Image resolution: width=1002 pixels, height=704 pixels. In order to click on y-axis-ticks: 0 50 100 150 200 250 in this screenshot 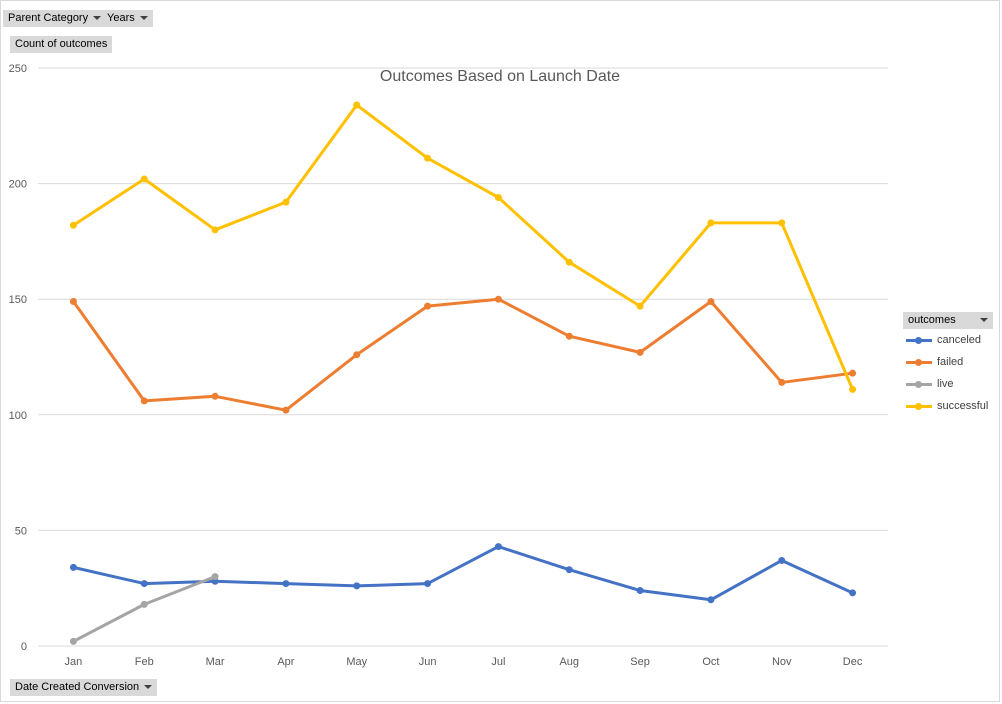, I will do `click(18, 358)`.